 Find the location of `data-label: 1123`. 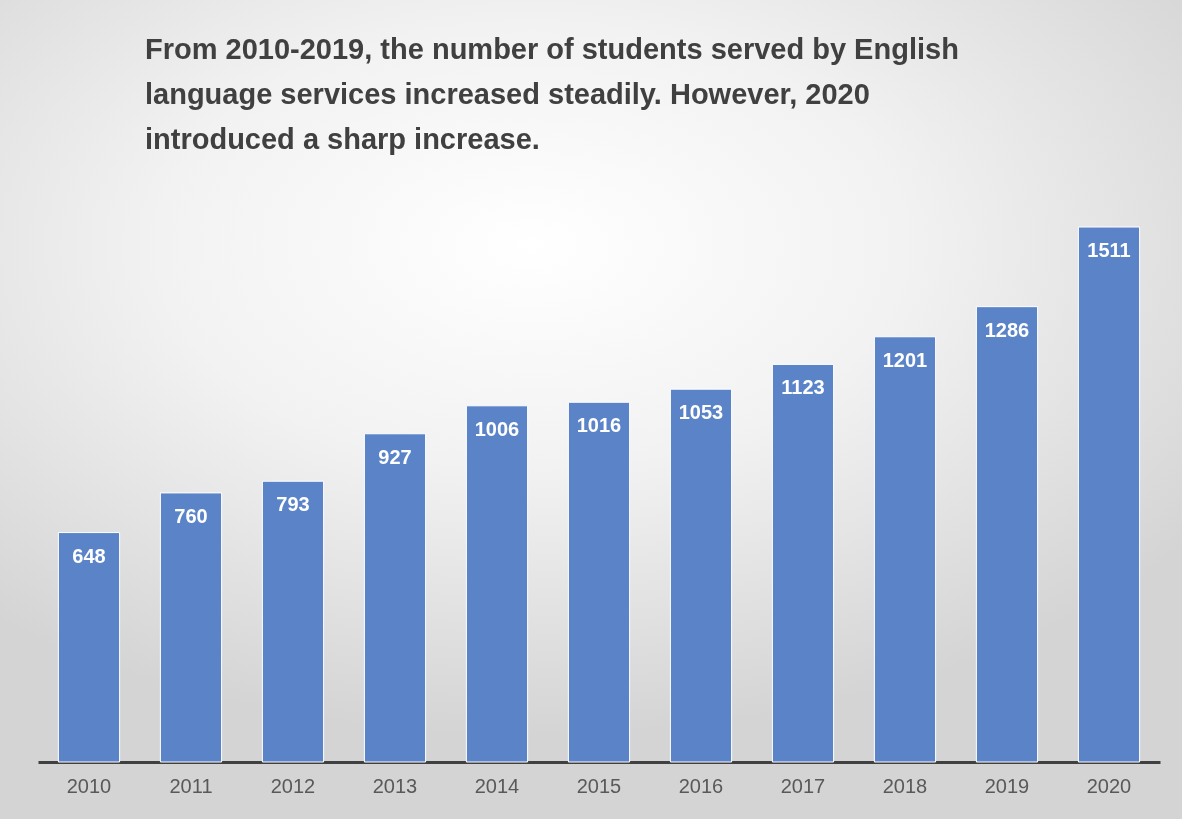

data-label: 1123 is located at coordinates (803, 387).